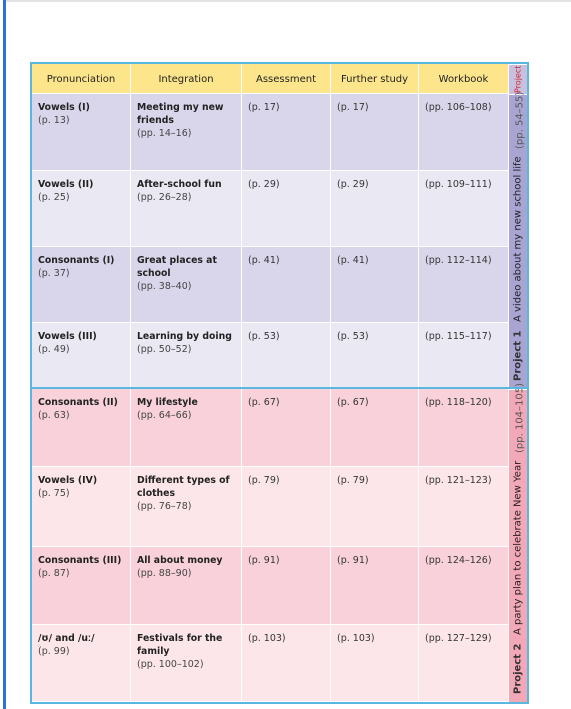  I want to click on cell-pages: (p. 99), so click(54, 651).